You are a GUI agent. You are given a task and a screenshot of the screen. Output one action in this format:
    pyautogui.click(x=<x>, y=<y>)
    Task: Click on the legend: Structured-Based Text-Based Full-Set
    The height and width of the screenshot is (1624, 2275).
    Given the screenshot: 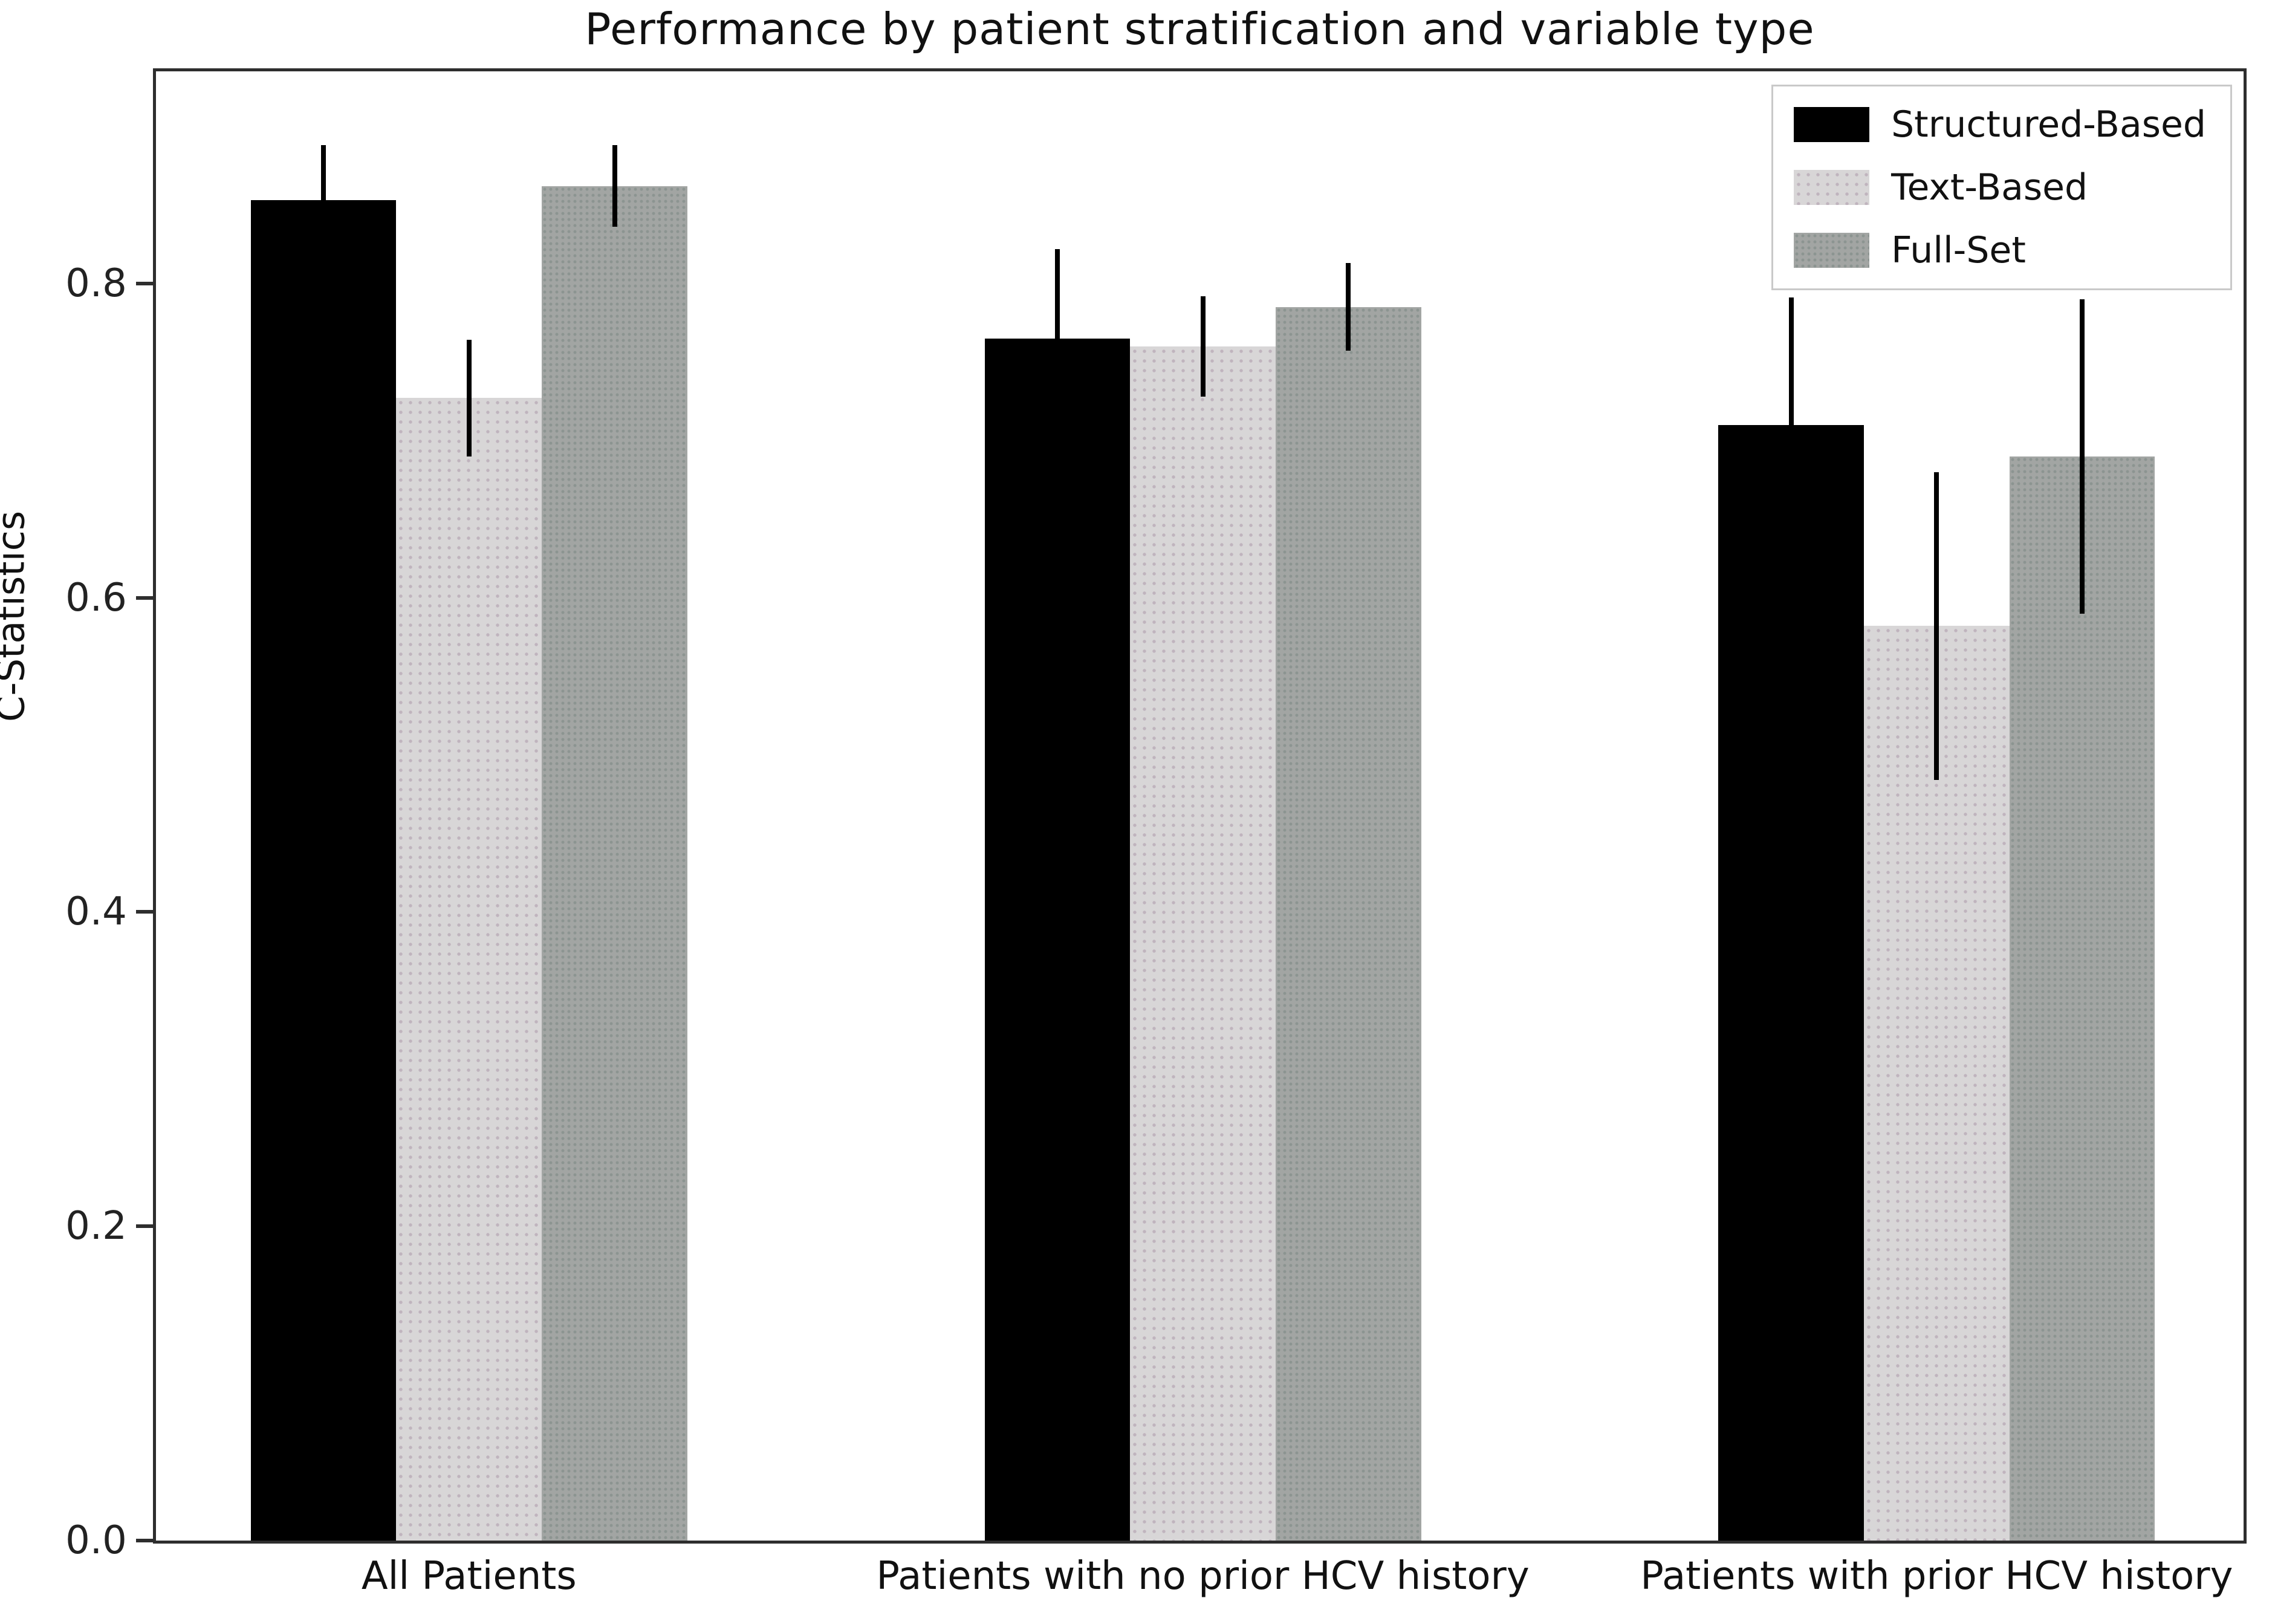 What is the action you would take?
    pyautogui.click(x=2002, y=187)
    